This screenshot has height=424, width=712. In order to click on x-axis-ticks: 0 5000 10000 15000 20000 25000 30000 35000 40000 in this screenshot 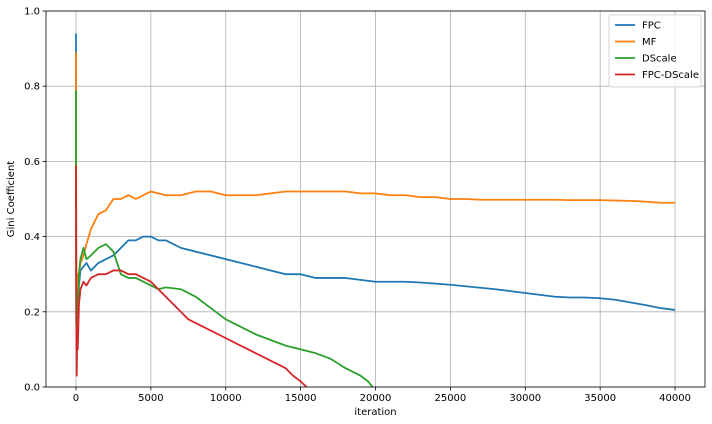, I will do `click(382, 395)`.